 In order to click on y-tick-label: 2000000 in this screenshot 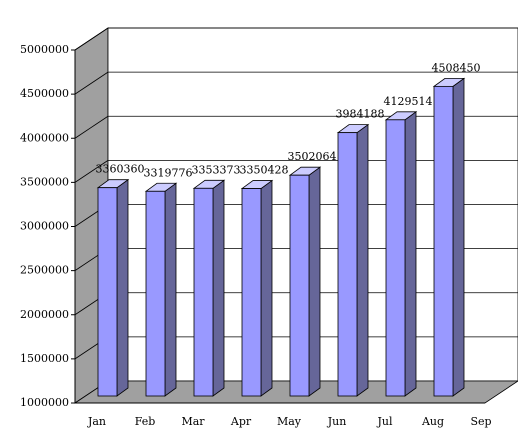, I will do `click(44, 314)`.